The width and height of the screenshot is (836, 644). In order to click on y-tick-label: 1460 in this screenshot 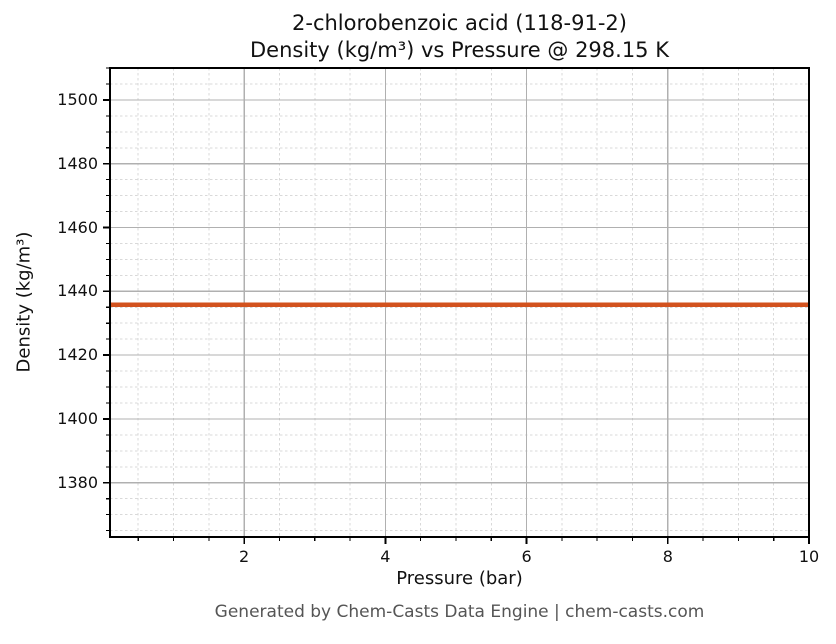, I will do `click(77, 227)`.